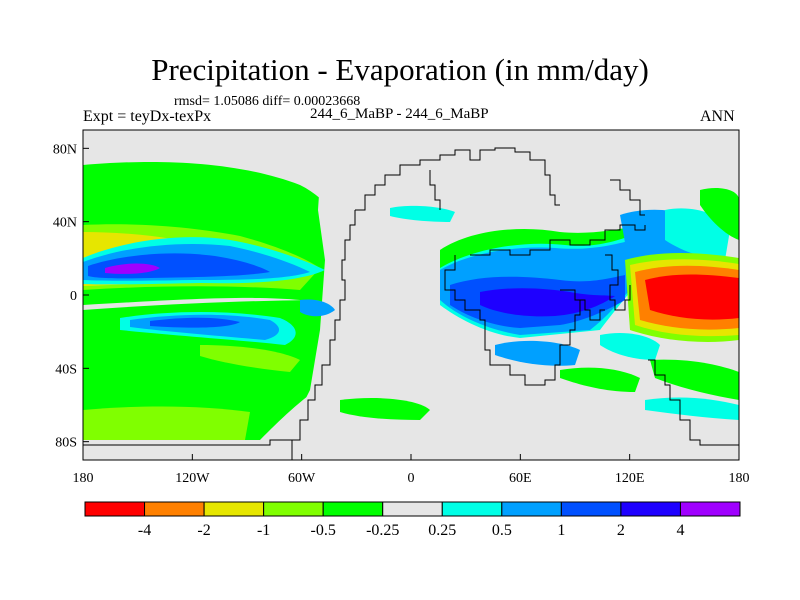 This screenshot has width=800, height=600. What do you see at coordinates (412, 520) in the screenshot?
I see `colorbar: -4 -2 -1 -0.5 -0.25 0.25 0.5 1 2 4` at bounding box center [412, 520].